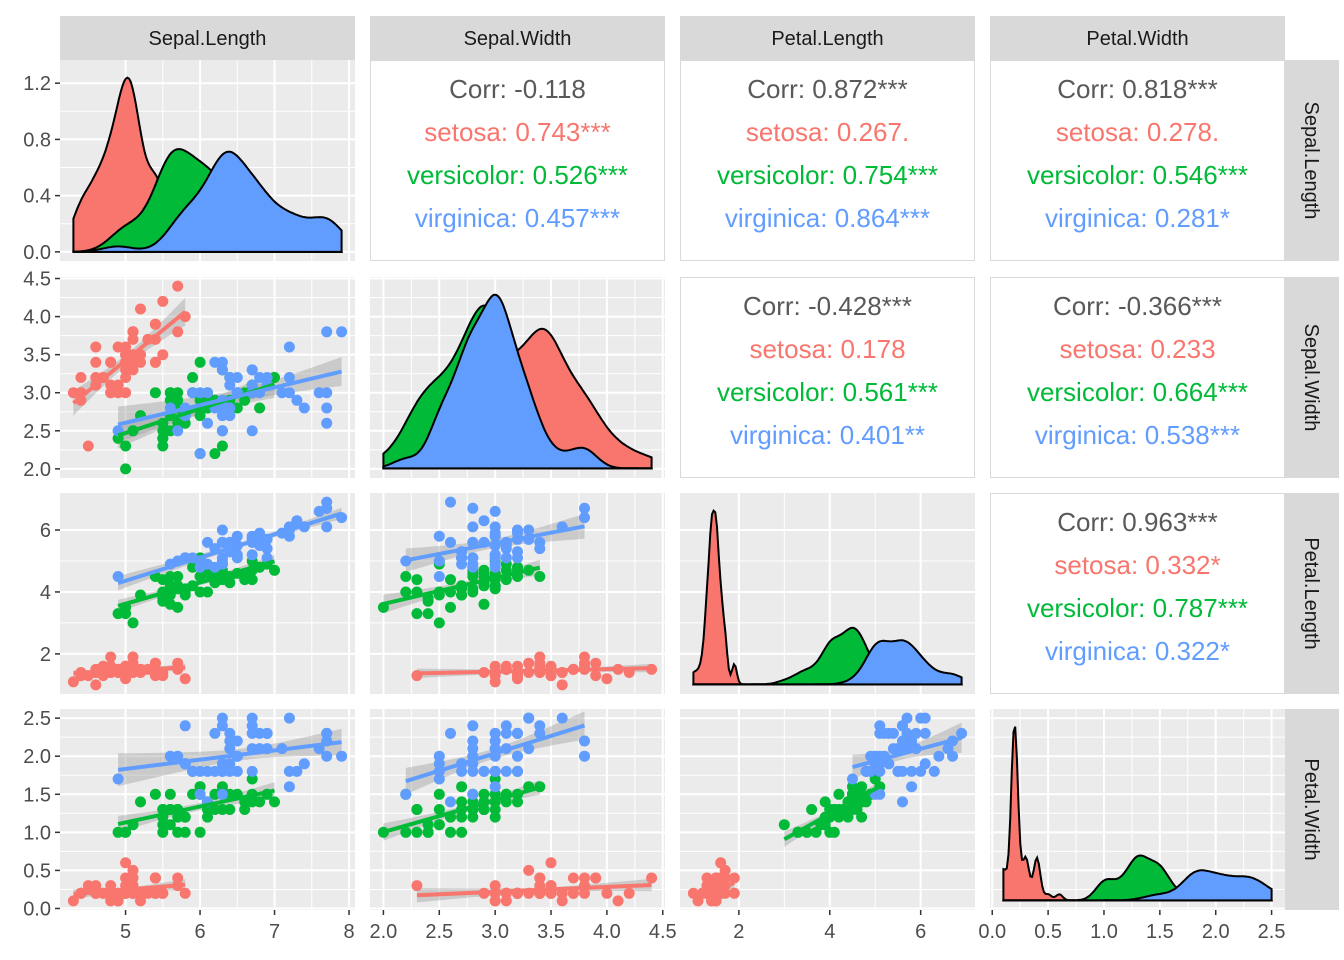 The height and width of the screenshot is (960, 1344). I want to click on density-area-virginica, so click(207, 201).